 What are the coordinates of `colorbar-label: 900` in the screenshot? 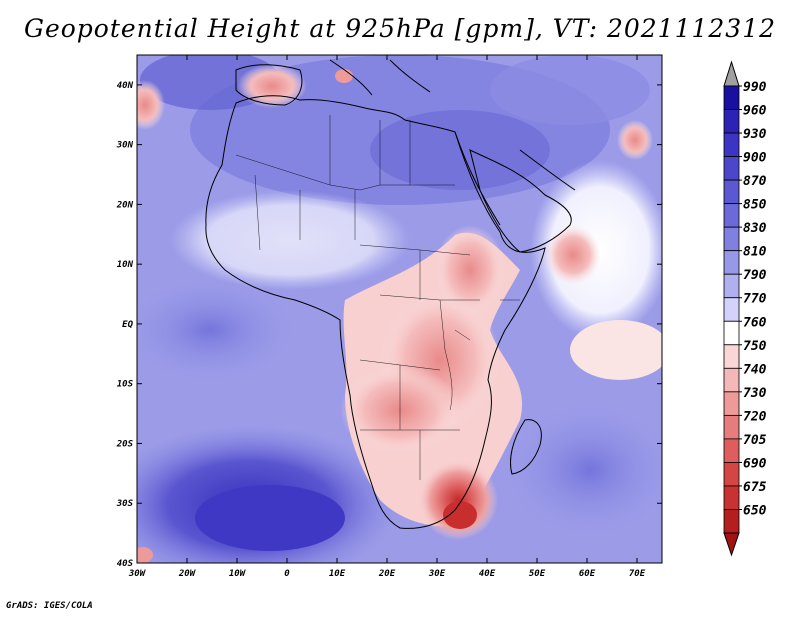 It's located at (755, 158).